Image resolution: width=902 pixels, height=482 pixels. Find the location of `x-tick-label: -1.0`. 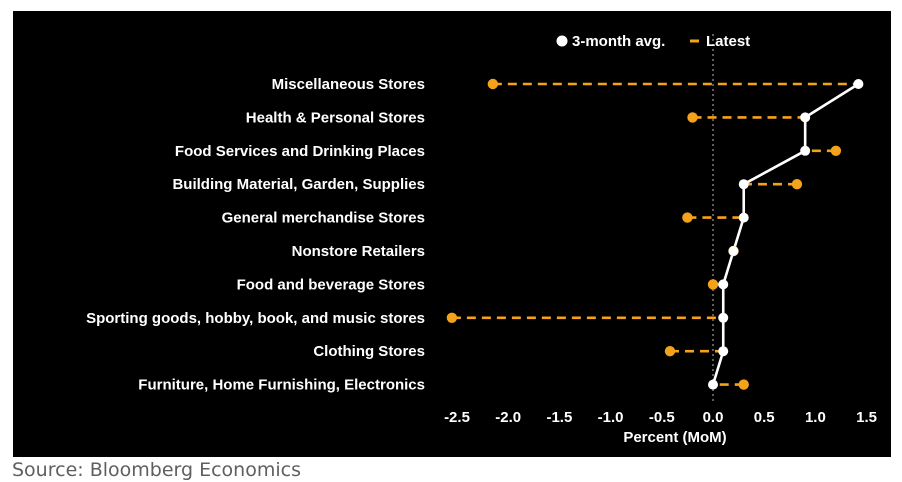

x-tick-label: -1.0 is located at coordinates (611, 417).